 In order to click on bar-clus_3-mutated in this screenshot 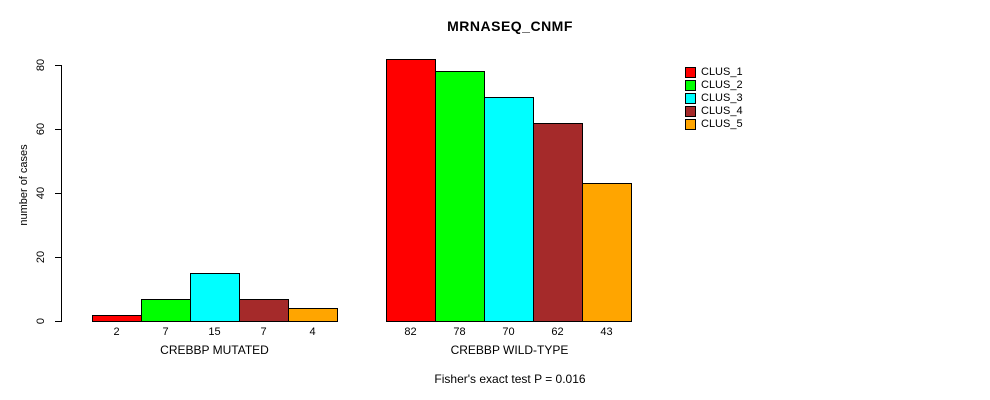, I will do `click(215, 297)`.